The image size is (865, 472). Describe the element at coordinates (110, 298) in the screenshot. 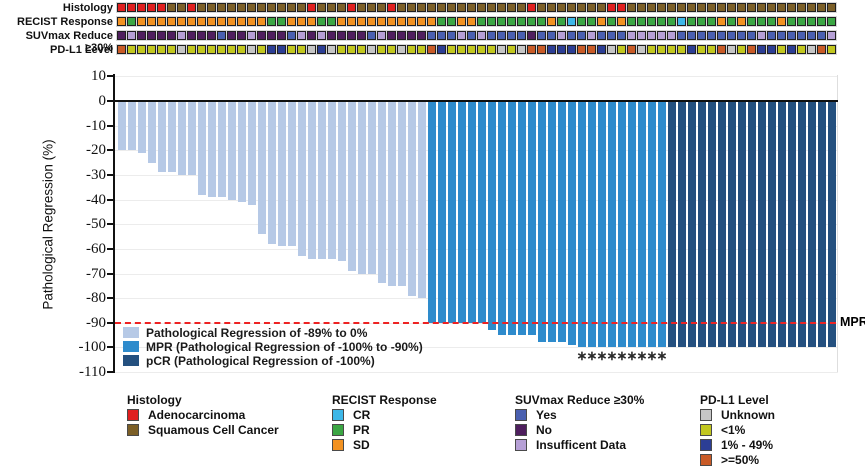

I see `y-tick` at that location.